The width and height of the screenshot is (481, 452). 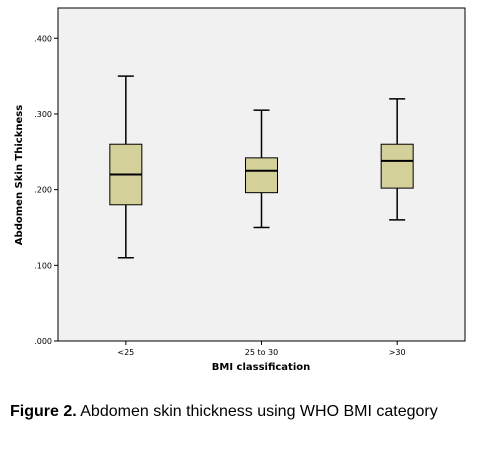 I want to click on y-axis-title: Abdomen Skin Thickness, so click(x=19, y=175).